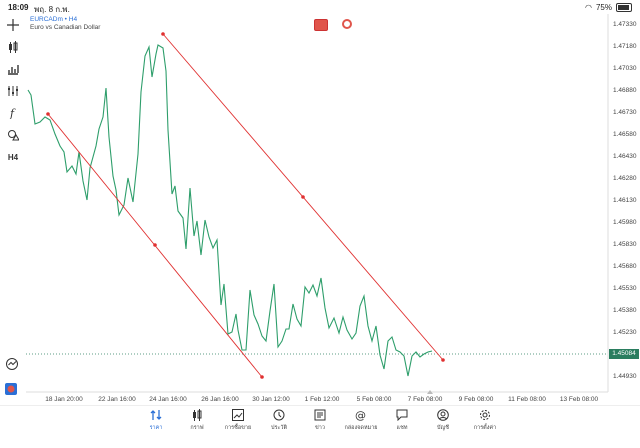  I want to click on app-logo-button, so click(11, 391).